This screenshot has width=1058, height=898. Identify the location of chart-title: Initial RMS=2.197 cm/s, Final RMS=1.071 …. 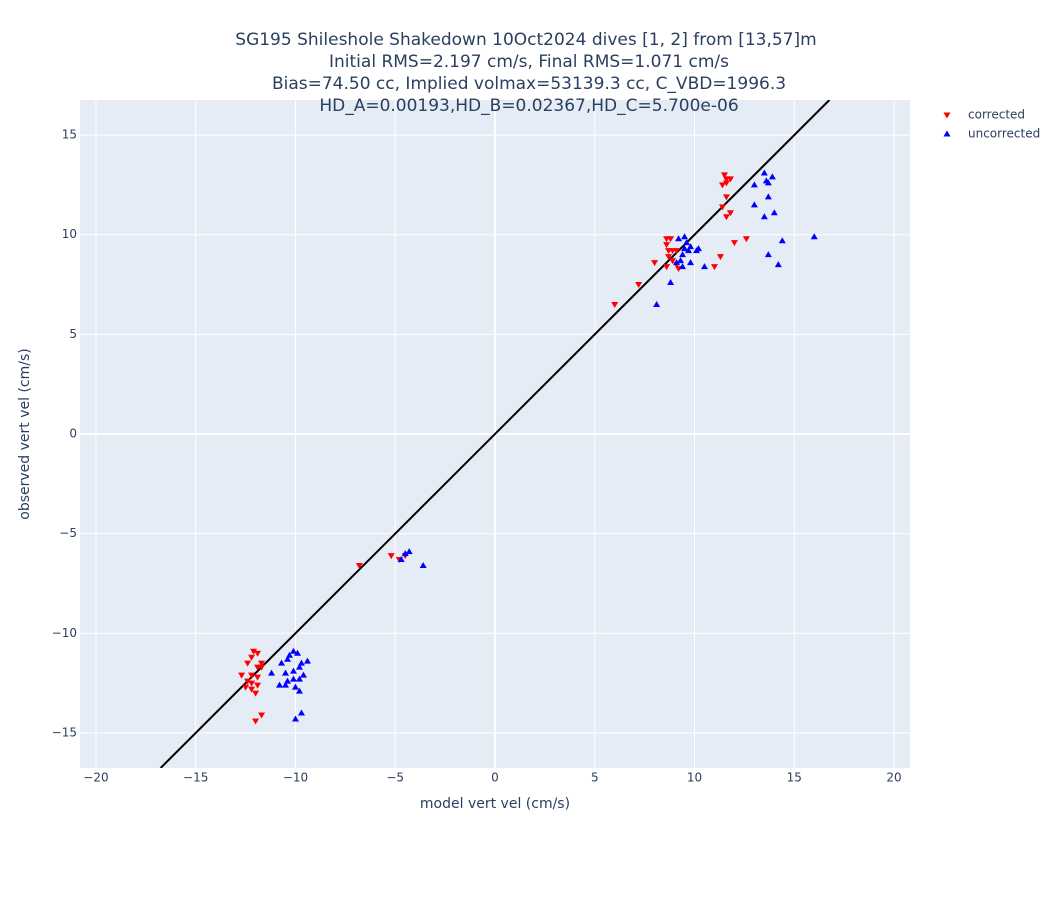
(529, 62).